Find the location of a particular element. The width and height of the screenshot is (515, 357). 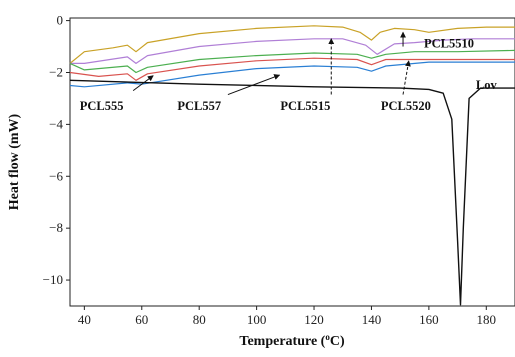

y-tick-label: −2 is located at coordinates (56, 71).